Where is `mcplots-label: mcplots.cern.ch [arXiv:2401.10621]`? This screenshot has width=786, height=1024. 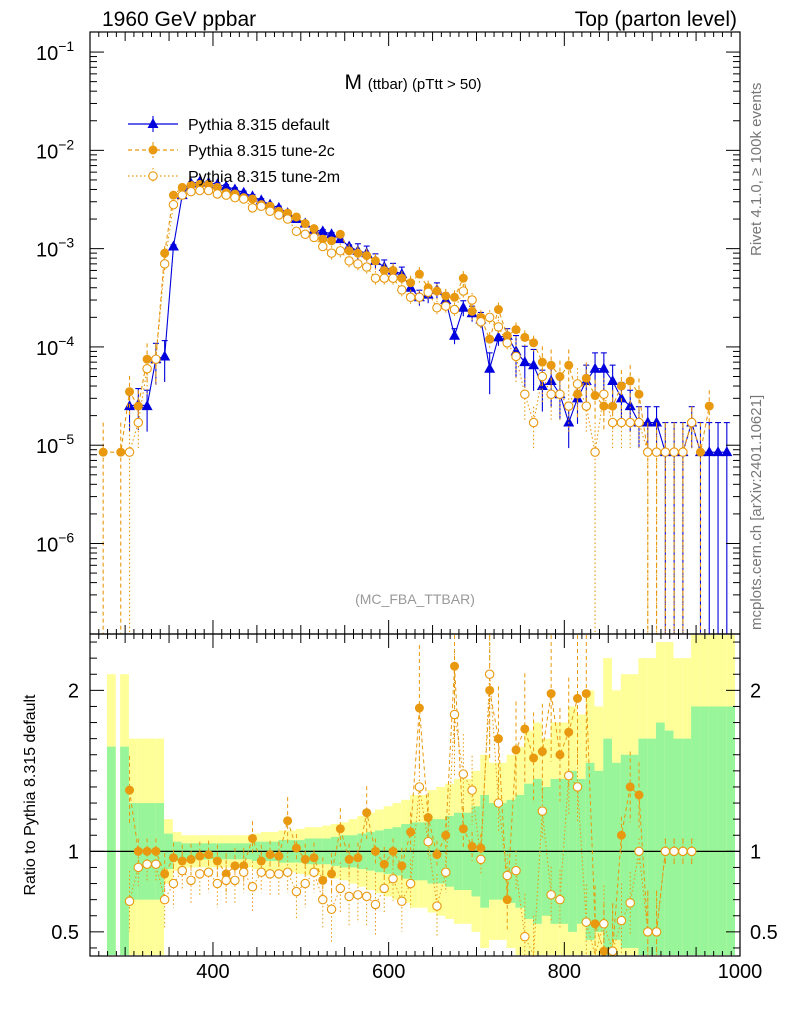
mcplots-label: mcplots.cern.ch [arXiv:2401.10621] is located at coordinates (756, 512).